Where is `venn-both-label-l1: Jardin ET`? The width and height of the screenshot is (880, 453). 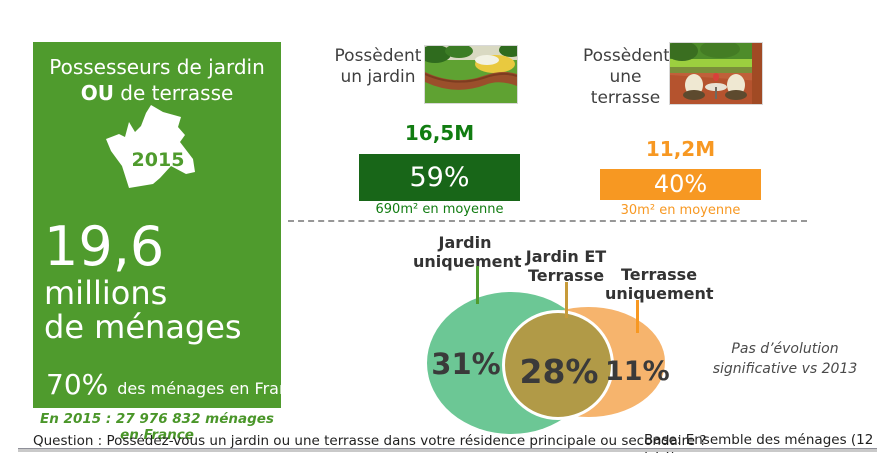
venn-both-label-l1: Jardin ET is located at coordinates (566, 256).